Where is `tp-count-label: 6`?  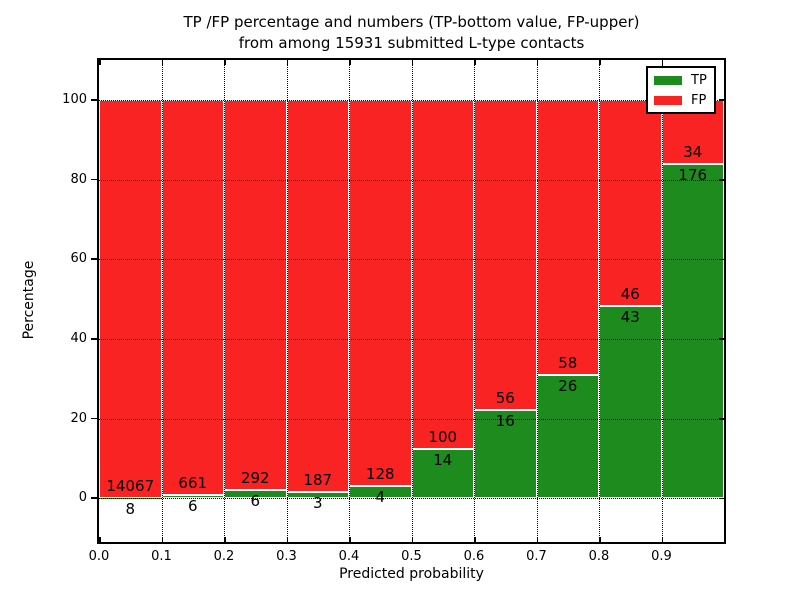
tp-count-label: 6 is located at coordinates (255, 501).